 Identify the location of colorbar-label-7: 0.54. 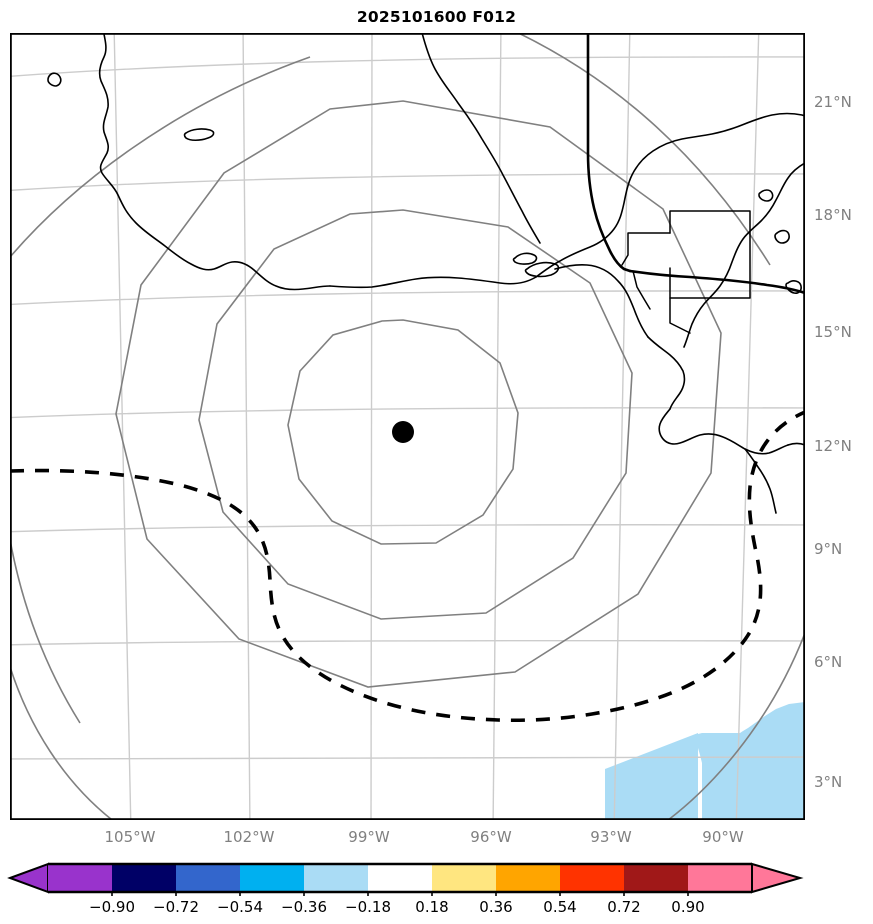
(560, 907).